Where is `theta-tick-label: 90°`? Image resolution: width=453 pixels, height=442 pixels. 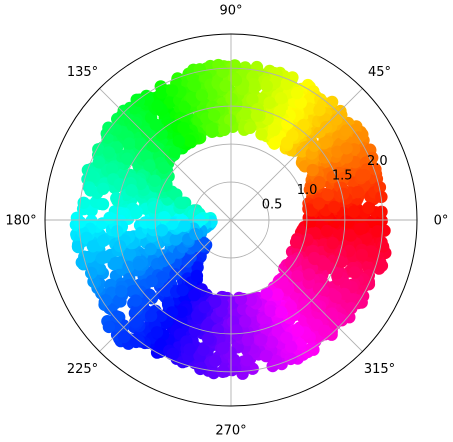
theta-tick-label: 90° is located at coordinates (230, 11).